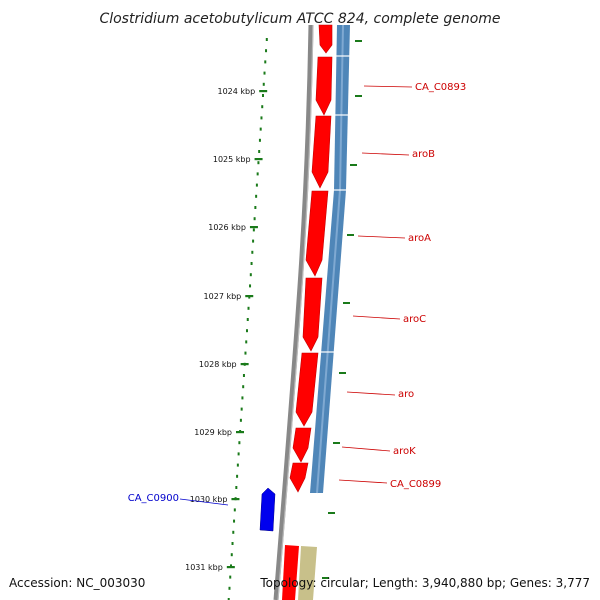 The height and width of the screenshot is (600, 600). What do you see at coordinates (227, 227) in the screenshot?
I see `tick-label: 1026 kbp` at bounding box center [227, 227].